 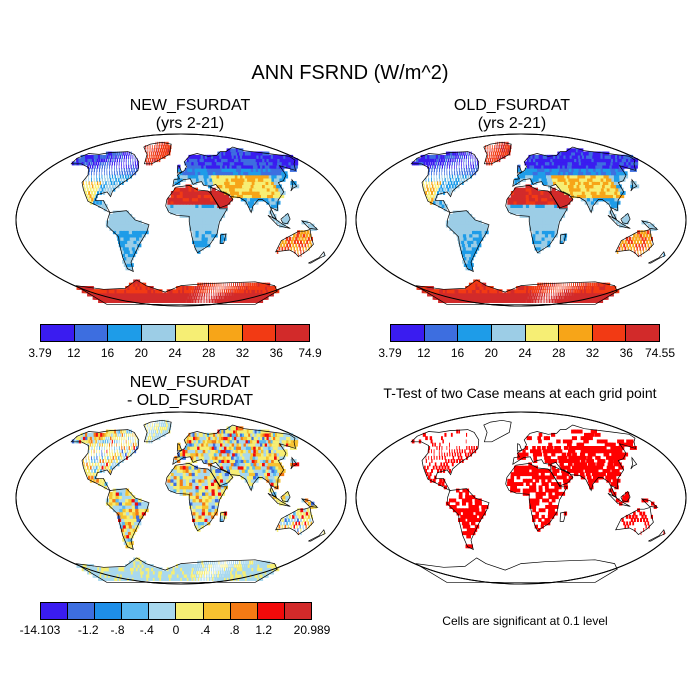 What do you see at coordinates (128, 241) in the screenshot?
I see `coastline-southAmerica` at bounding box center [128, 241].